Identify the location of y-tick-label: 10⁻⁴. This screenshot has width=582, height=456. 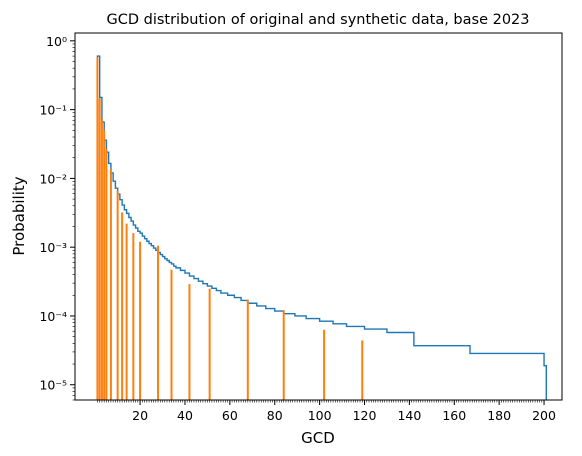
(53, 316).